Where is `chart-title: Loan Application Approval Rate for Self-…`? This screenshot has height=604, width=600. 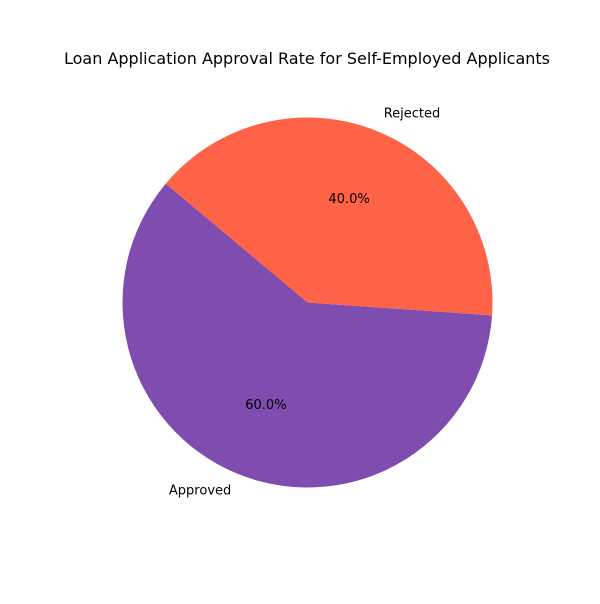
chart-title: Loan Application Approval Rate for Self-… is located at coordinates (307, 58).